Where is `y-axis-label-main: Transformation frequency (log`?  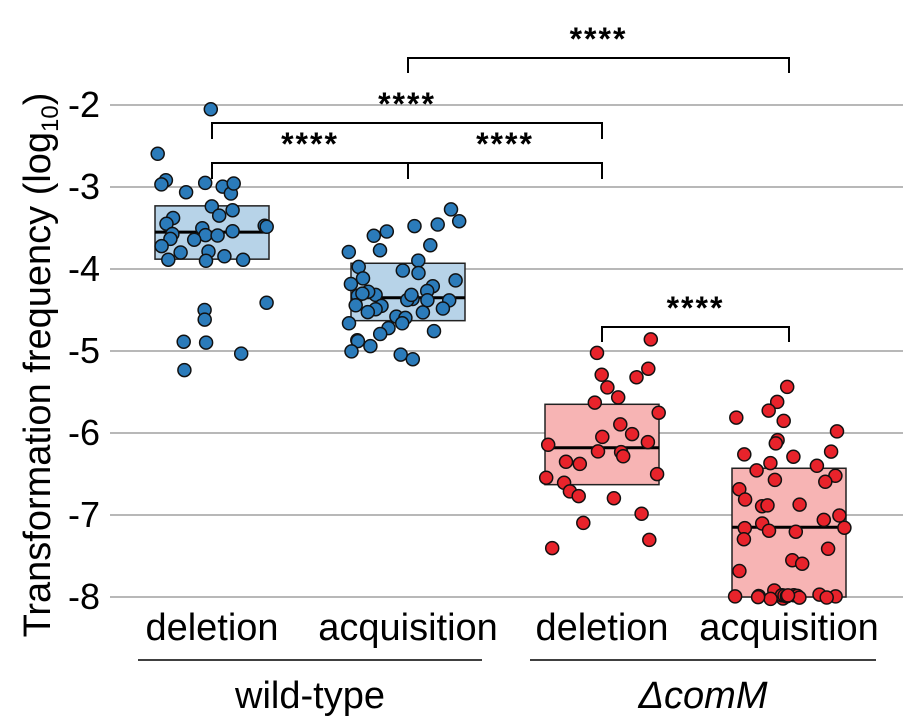 y-axis-label-main: Transformation frequency (log is located at coordinates (38, 385).